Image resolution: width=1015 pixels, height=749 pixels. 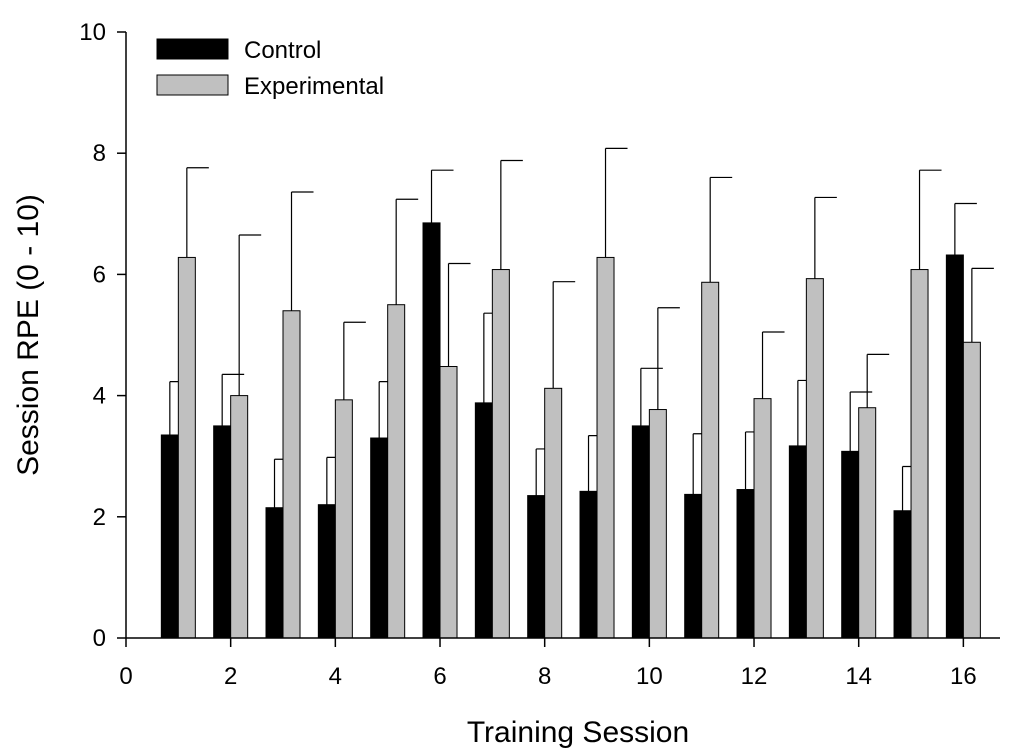 I want to click on y-axis-title: Session RPE (0 - 10), so click(x=28, y=335).